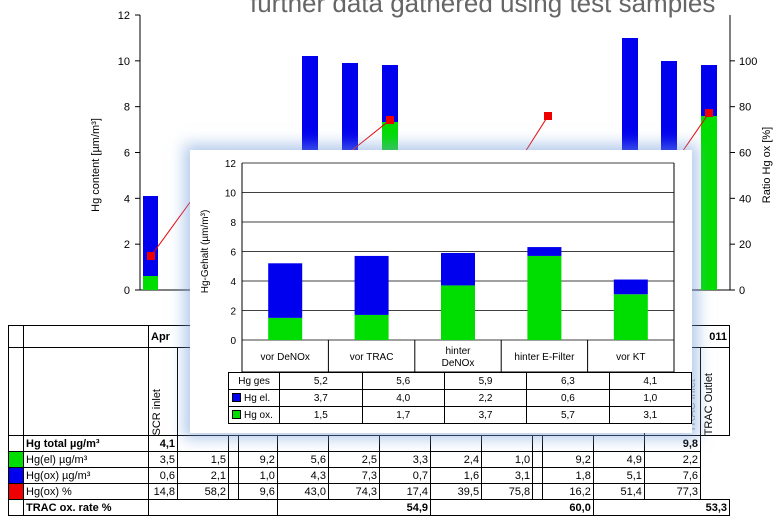  Describe the element at coordinates (568, 415) in the screenshot. I see `inset-table-cell: 5,7` at that location.